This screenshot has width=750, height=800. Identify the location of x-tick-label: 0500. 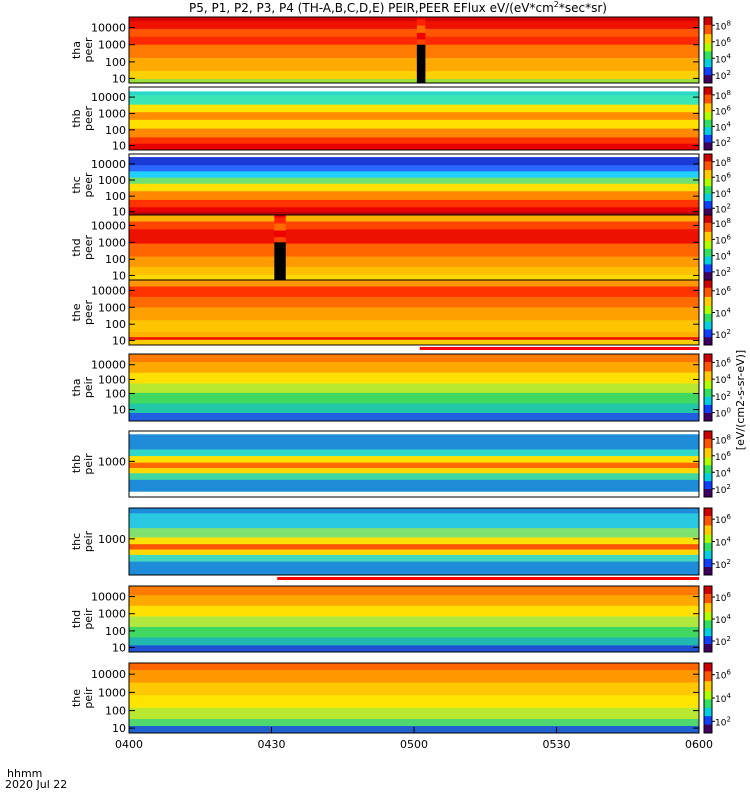
(414, 744).